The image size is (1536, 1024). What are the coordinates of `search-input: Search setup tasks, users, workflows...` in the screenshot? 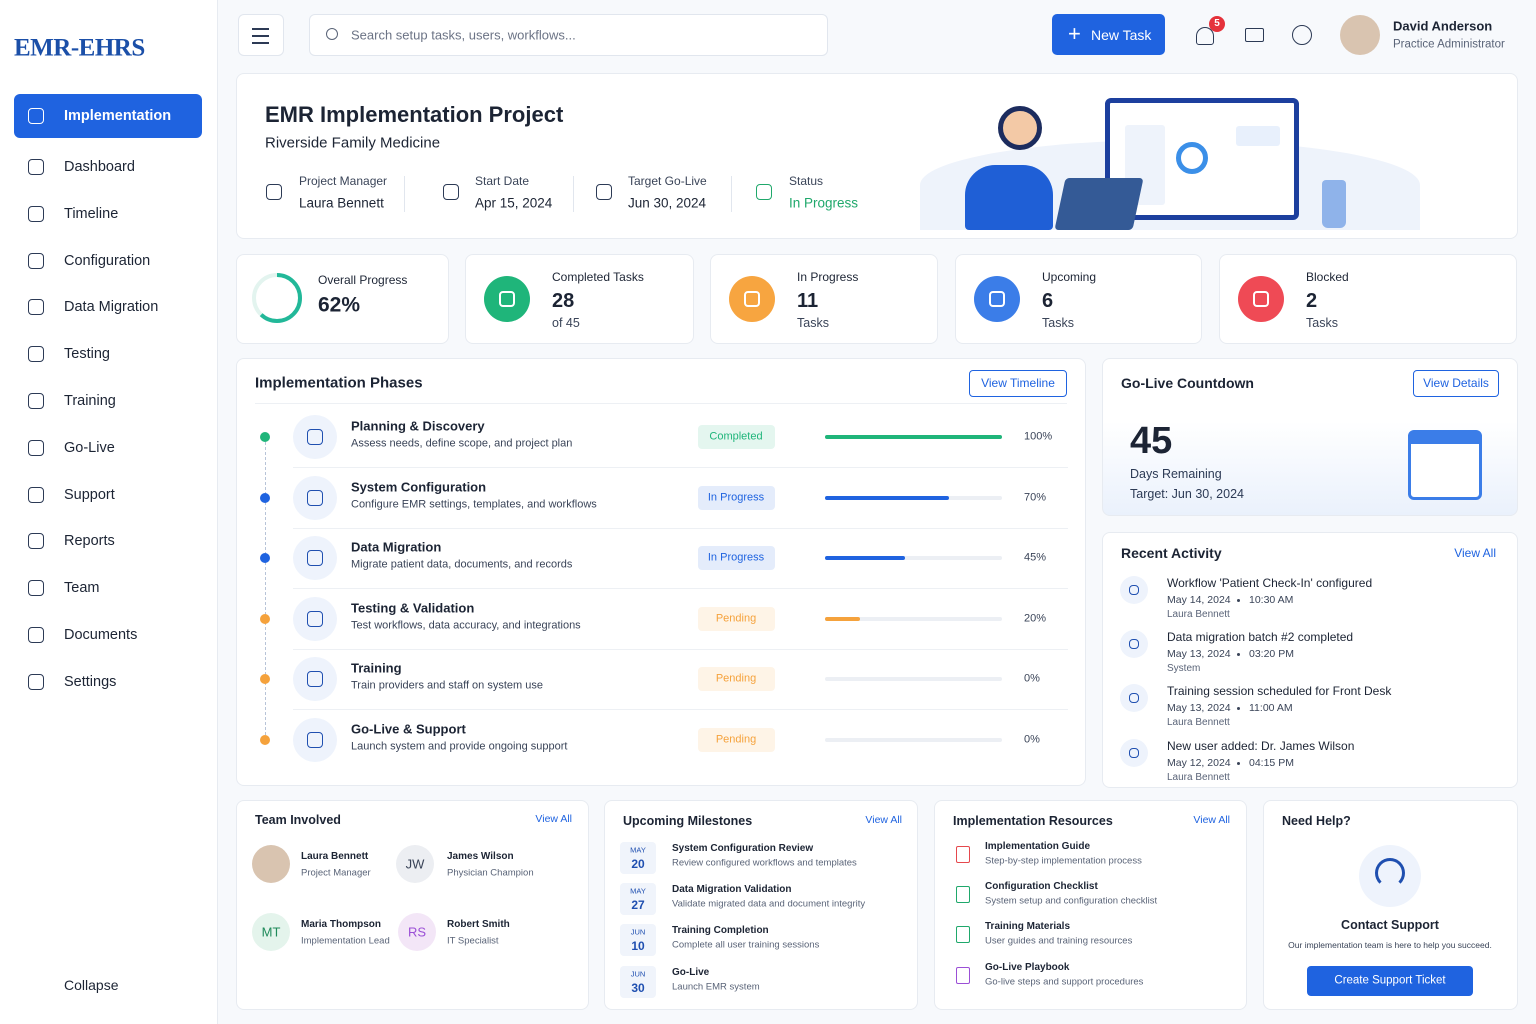 It's located at (463, 35).